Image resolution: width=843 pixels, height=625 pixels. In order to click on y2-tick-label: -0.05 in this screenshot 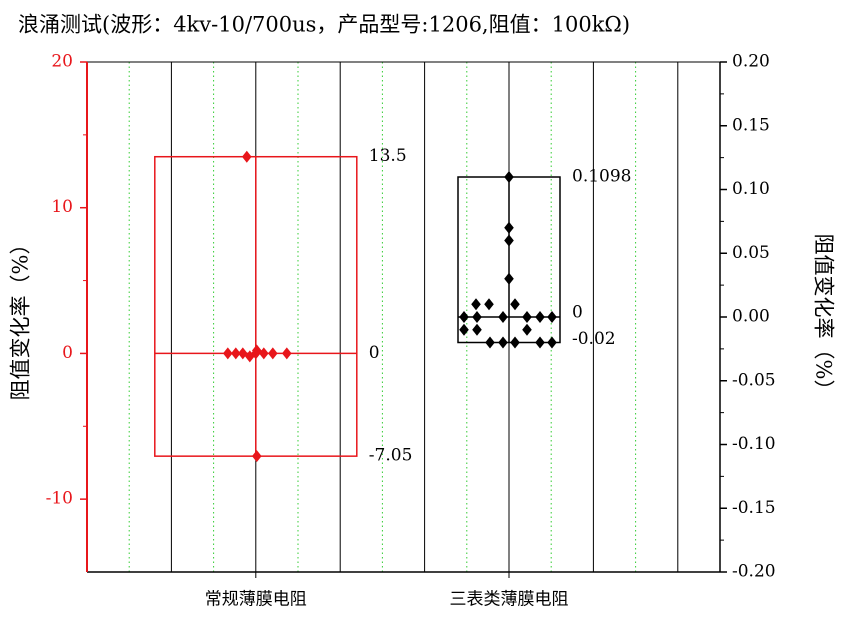, I will do `click(754, 380)`.